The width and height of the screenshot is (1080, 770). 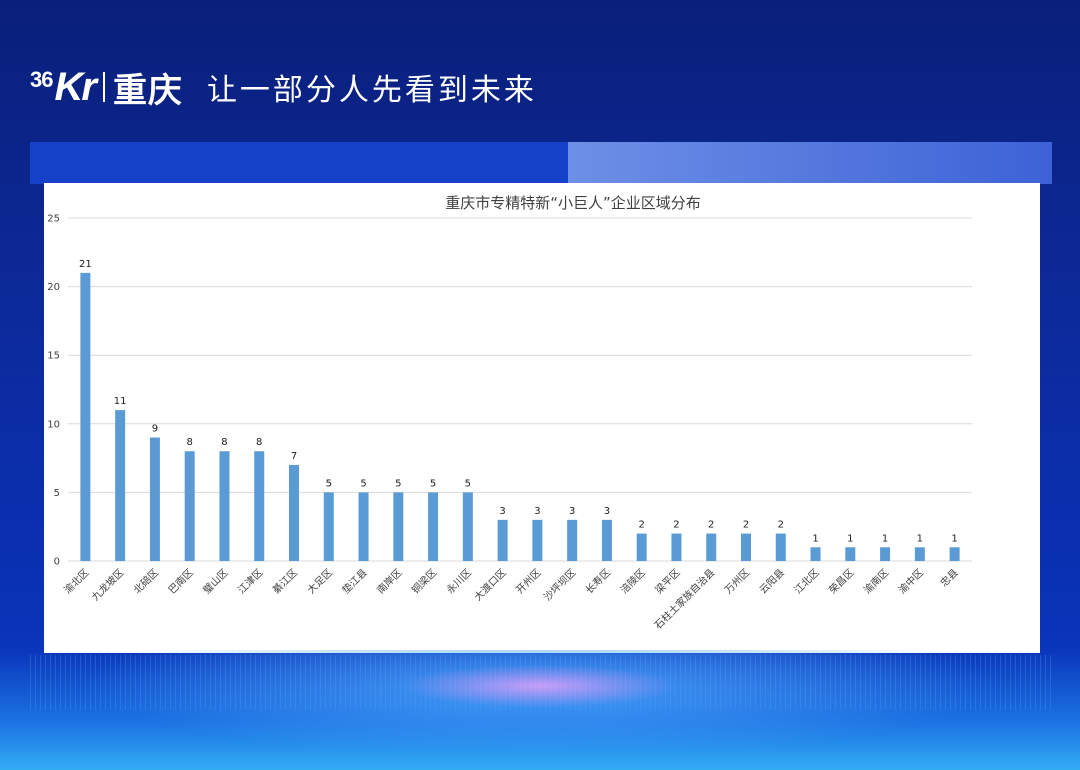 What do you see at coordinates (180, 581) in the screenshot?
I see `x-tick-label: 巴南区` at bounding box center [180, 581].